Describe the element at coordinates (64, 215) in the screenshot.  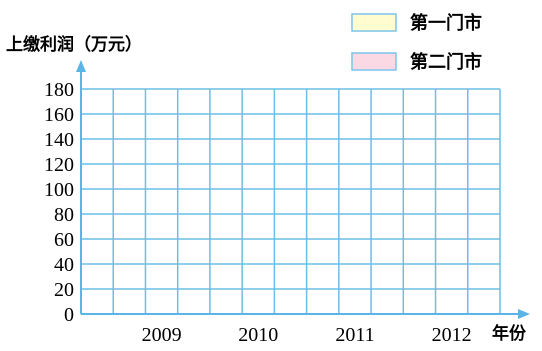
I see `y-tick-label: 80` at that location.